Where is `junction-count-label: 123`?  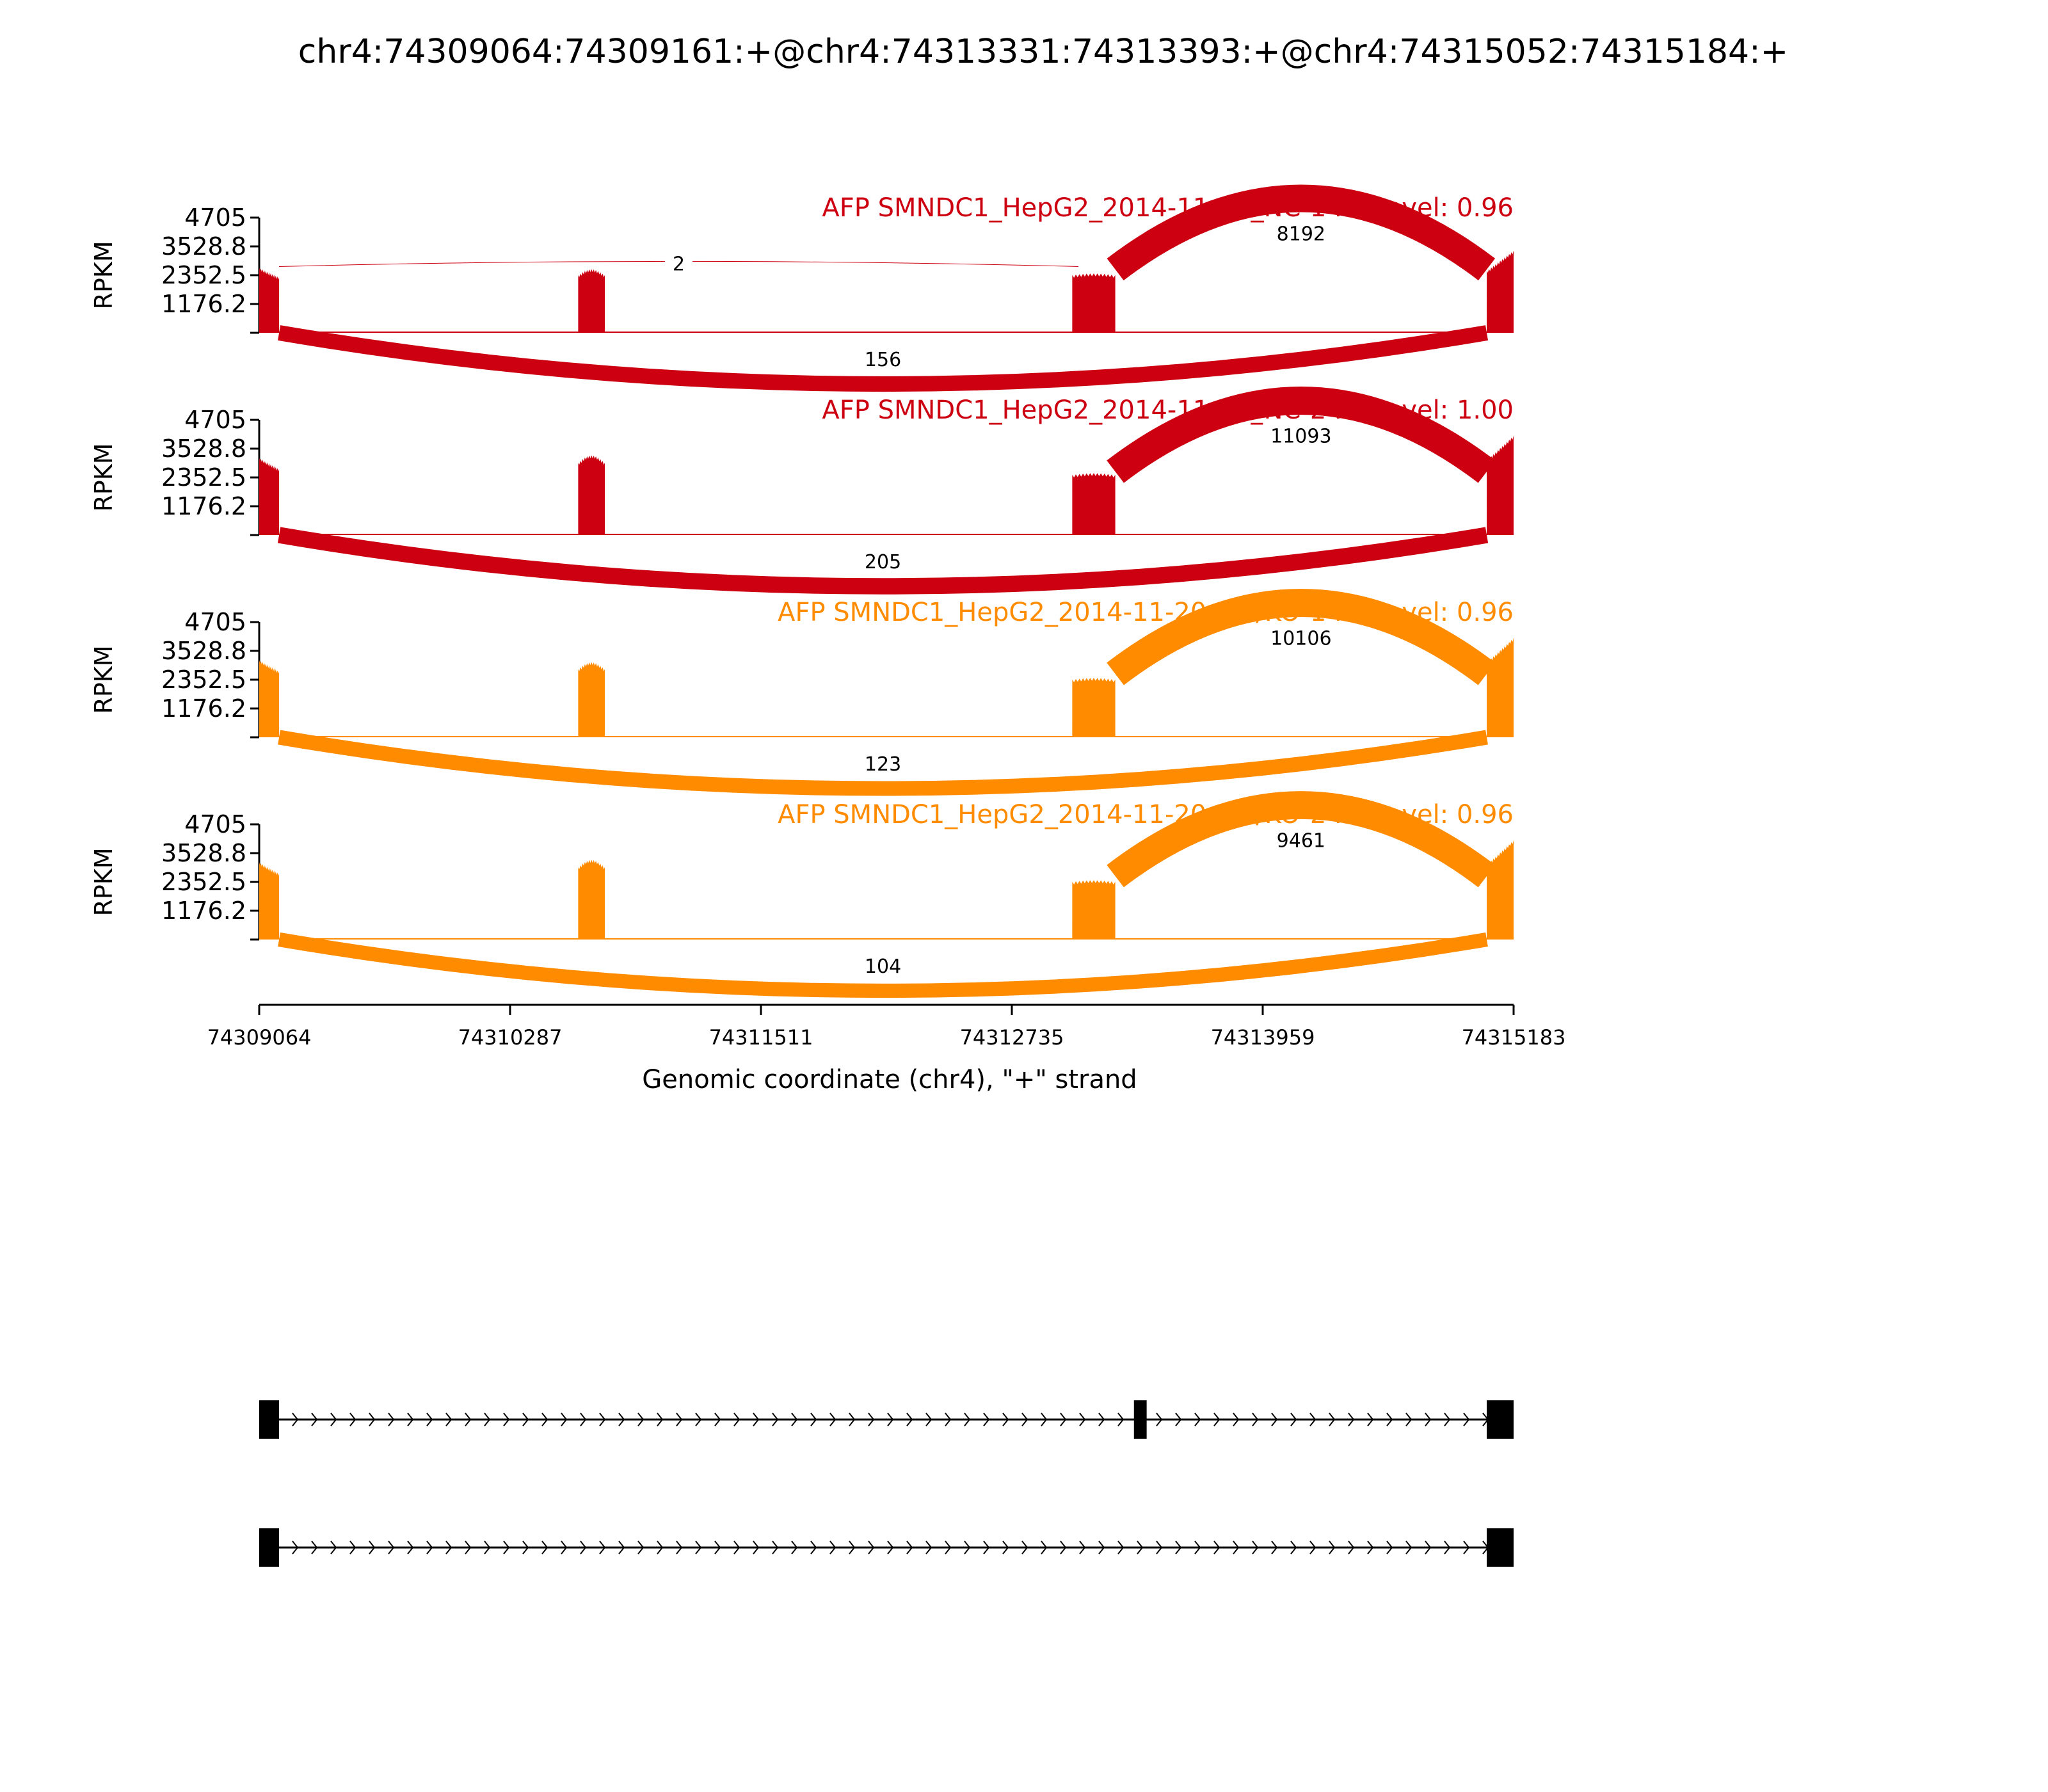 junction-count-label: 123 is located at coordinates (883, 764).